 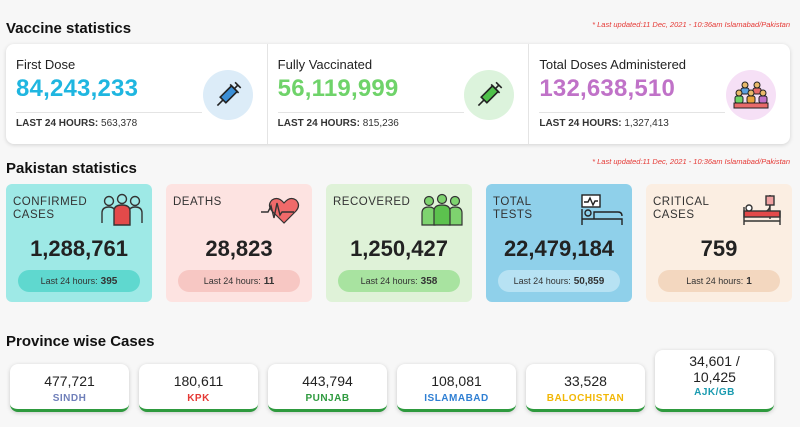 What do you see at coordinates (613, 64) in the screenshot?
I see `total-doses-label: Total Doses Administered` at bounding box center [613, 64].